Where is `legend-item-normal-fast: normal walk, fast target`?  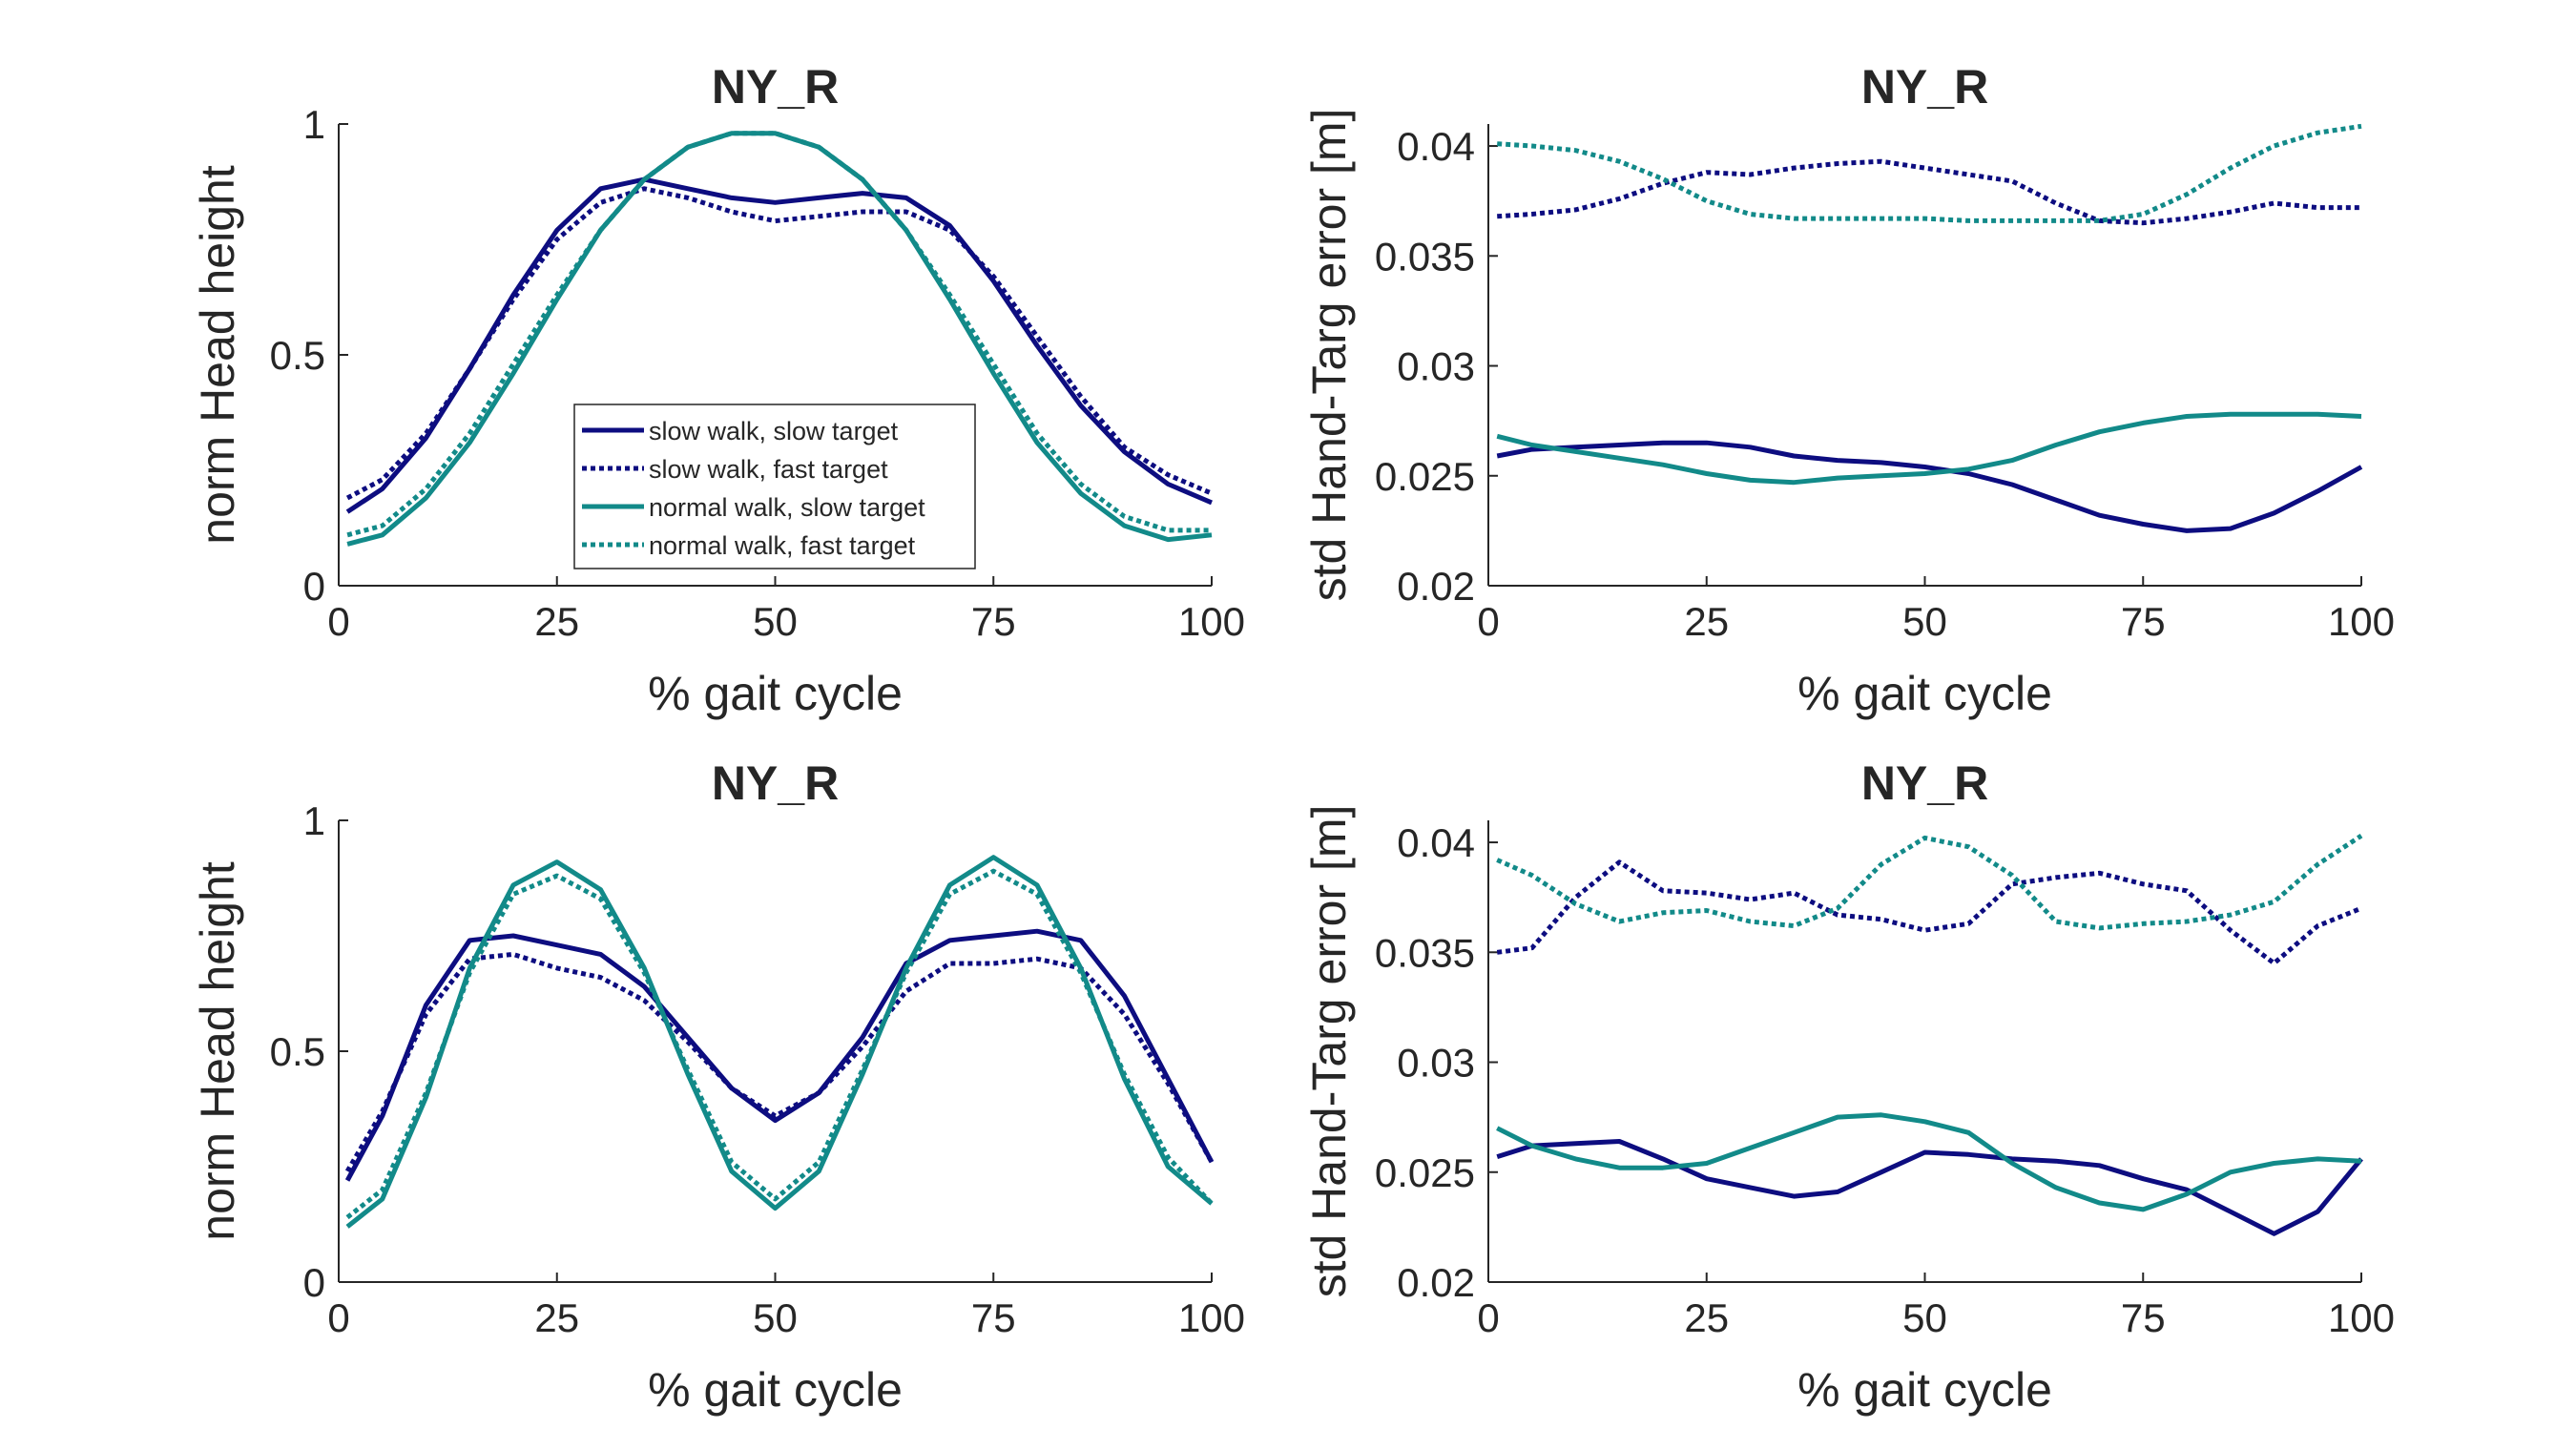 legend-item-normal-fast: normal walk, fast target is located at coordinates (749, 545).